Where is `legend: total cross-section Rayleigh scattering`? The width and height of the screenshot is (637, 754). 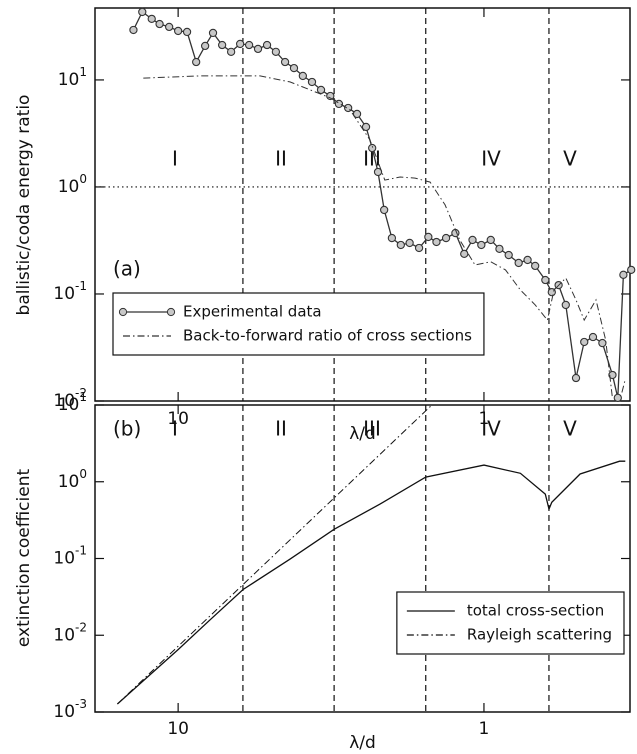
legend: total cross-section Rayleigh scattering is located at coordinates (510, 623).